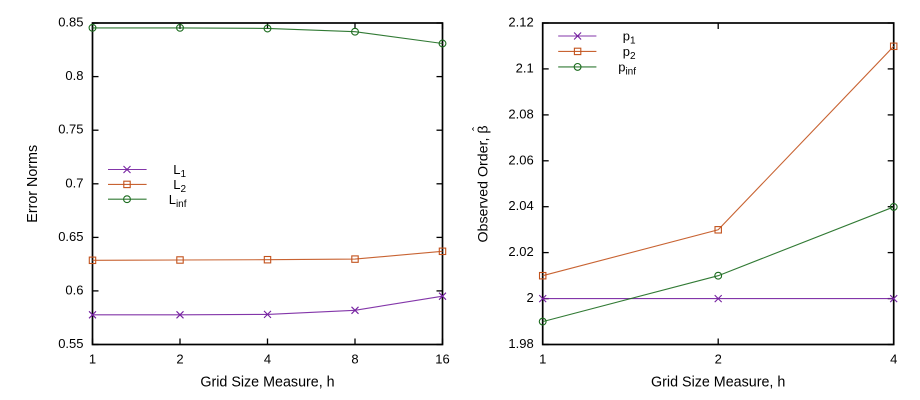 This screenshot has width=920, height=400. Describe the element at coordinates (70, 22) in the screenshot. I see `svg-text: 0.85` at that location.